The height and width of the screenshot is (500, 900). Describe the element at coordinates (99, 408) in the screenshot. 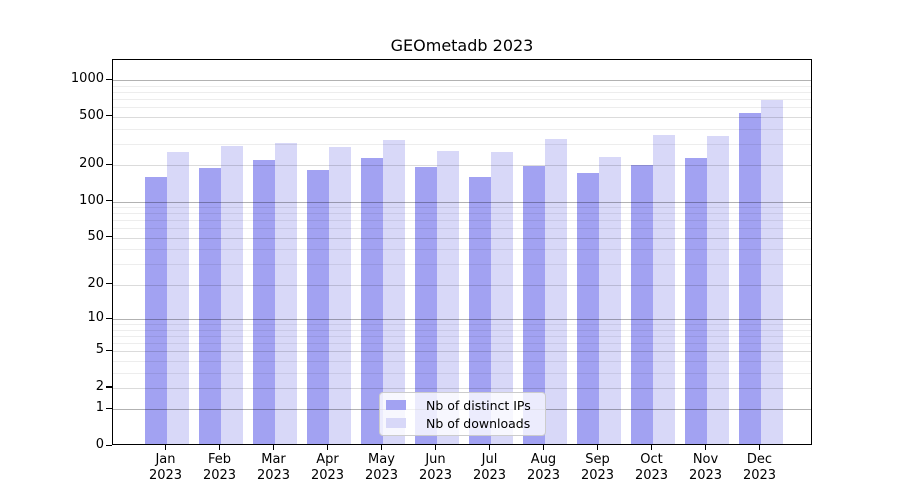

I see `y-tick-label: 1` at that location.